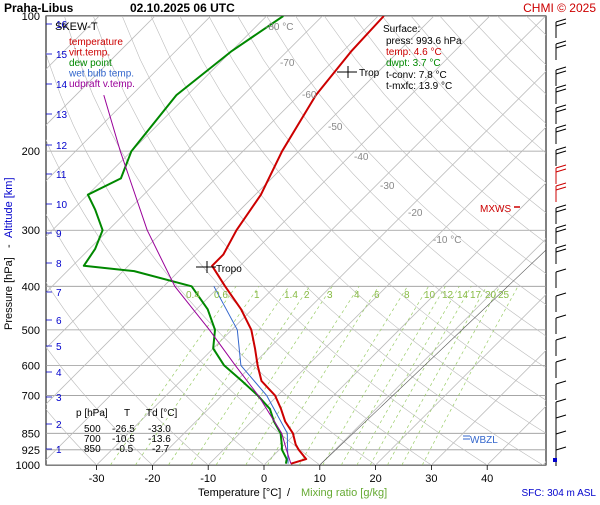 This screenshot has height=505, width=600. What do you see at coordinates (208, 479) in the screenshot?
I see `temp-tick-label: -10` at bounding box center [208, 479].